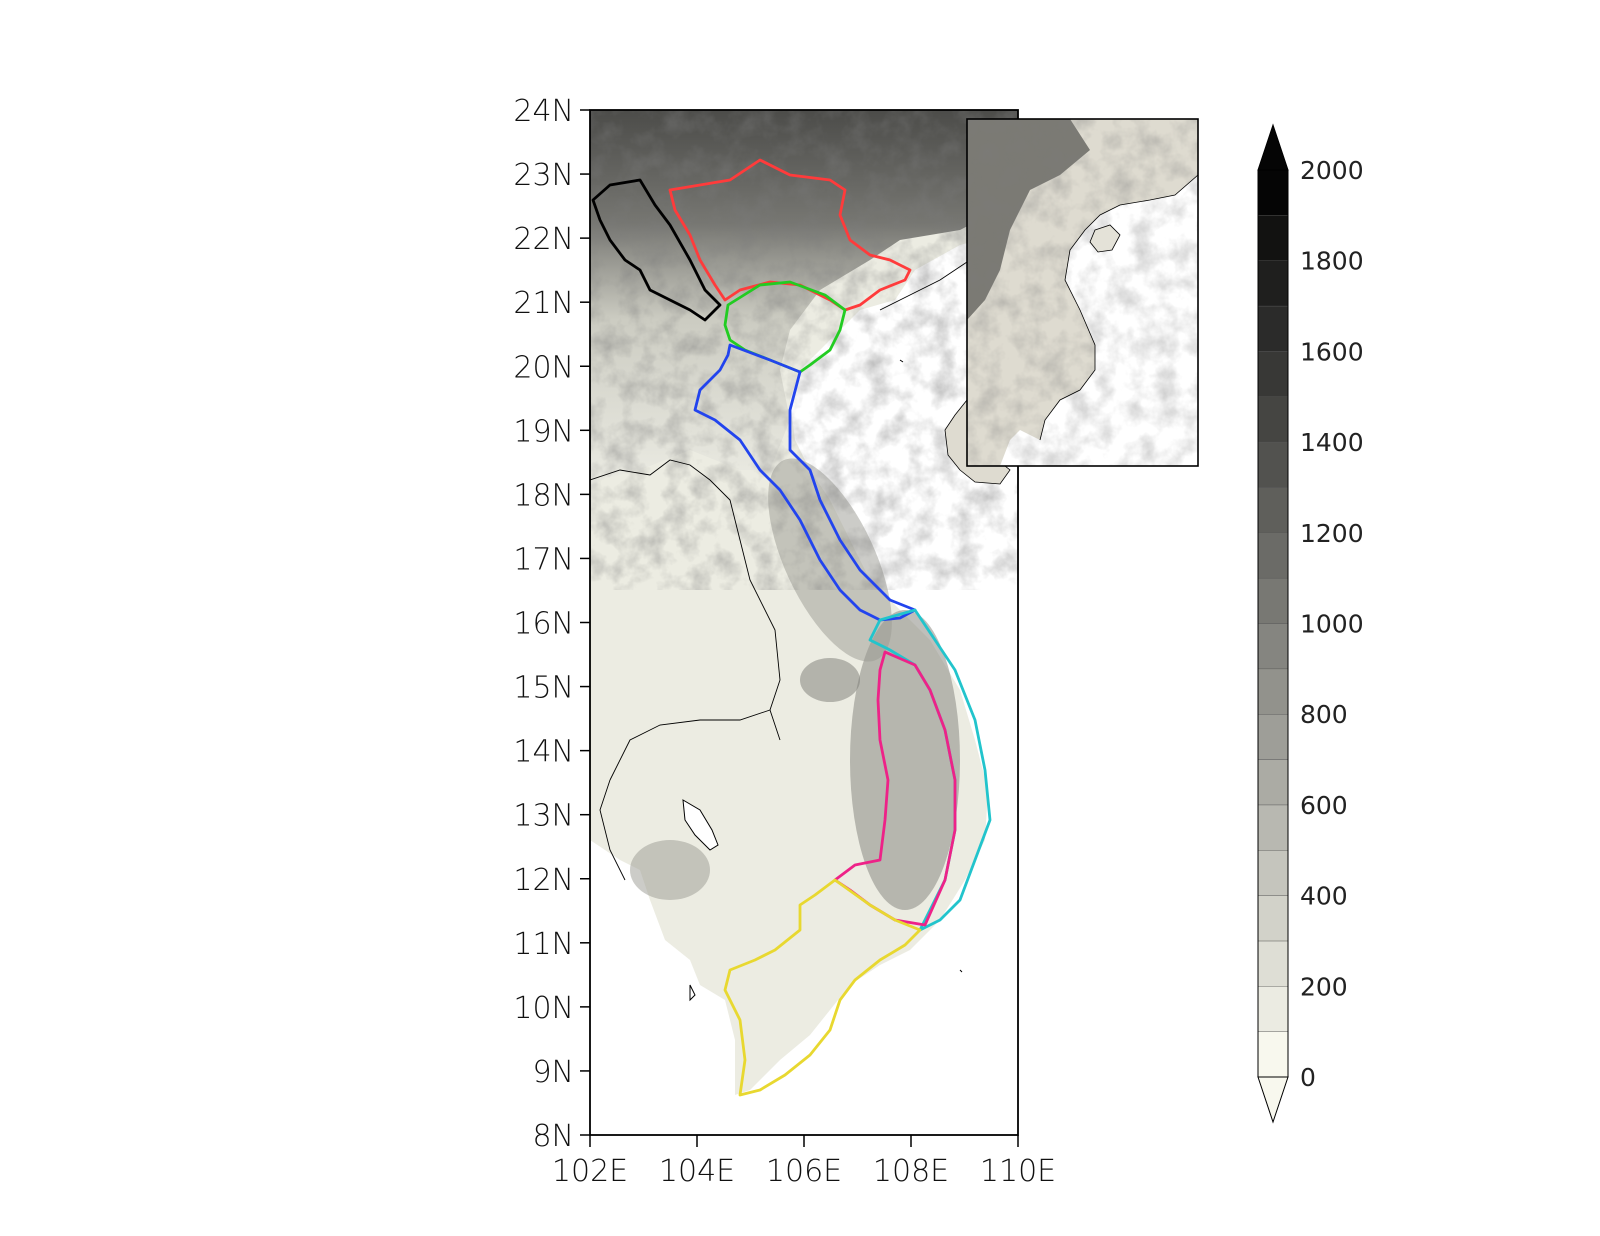 This screenshot has height=1236, width=1600. I want to click on colorbar-label: 1400, so click(1332, 442).